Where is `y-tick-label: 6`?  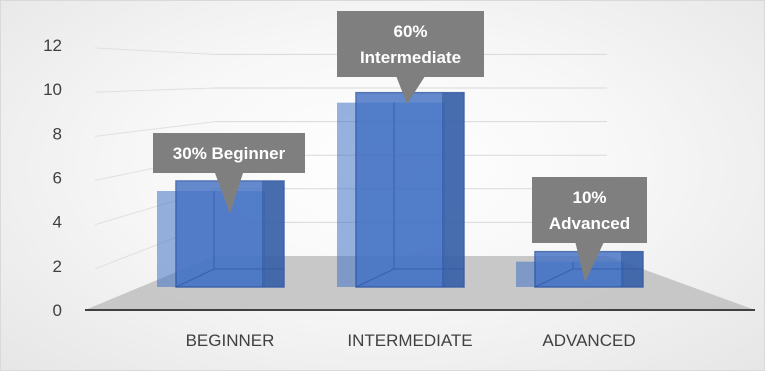 y-tick-label: 6 is located at coordinates (57, 178).